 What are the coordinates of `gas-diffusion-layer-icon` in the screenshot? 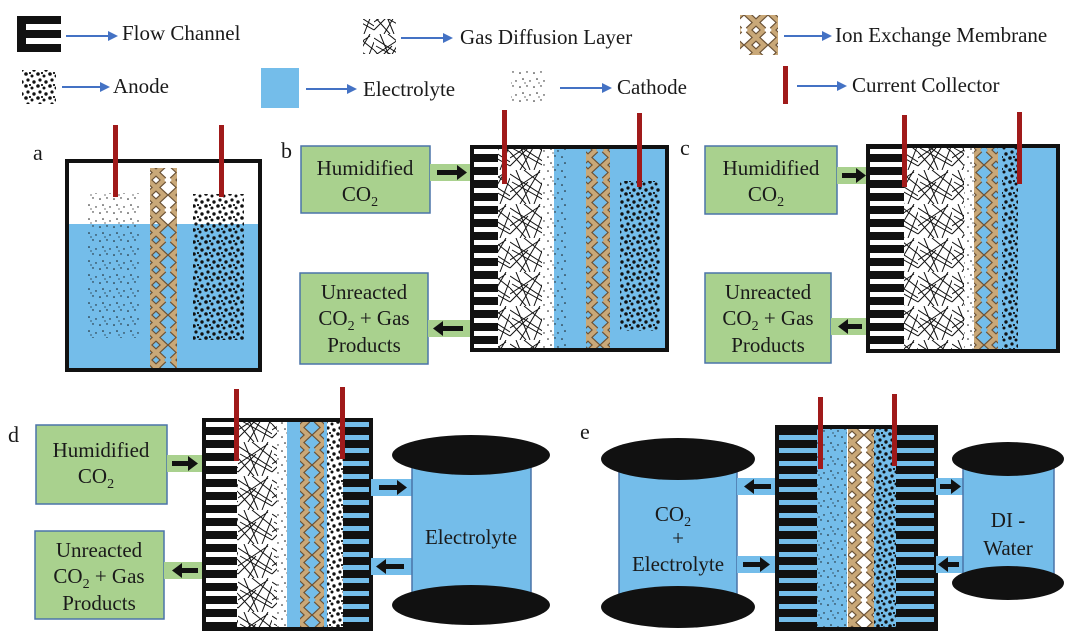 It's located at (379, 36).